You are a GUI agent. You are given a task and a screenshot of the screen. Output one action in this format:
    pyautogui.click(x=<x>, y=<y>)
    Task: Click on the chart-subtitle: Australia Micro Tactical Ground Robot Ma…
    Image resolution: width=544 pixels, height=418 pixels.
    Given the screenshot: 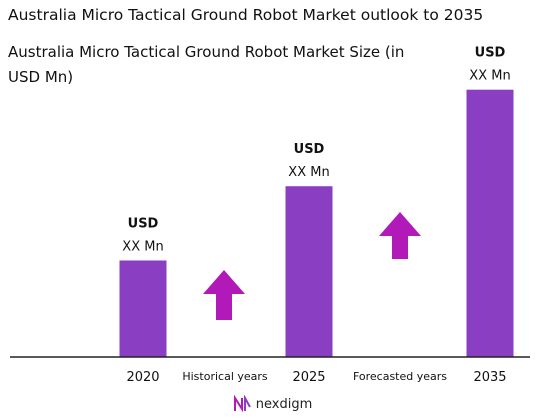 What is the action you would take?
    pyautogui.click(x=206, y=64)
    